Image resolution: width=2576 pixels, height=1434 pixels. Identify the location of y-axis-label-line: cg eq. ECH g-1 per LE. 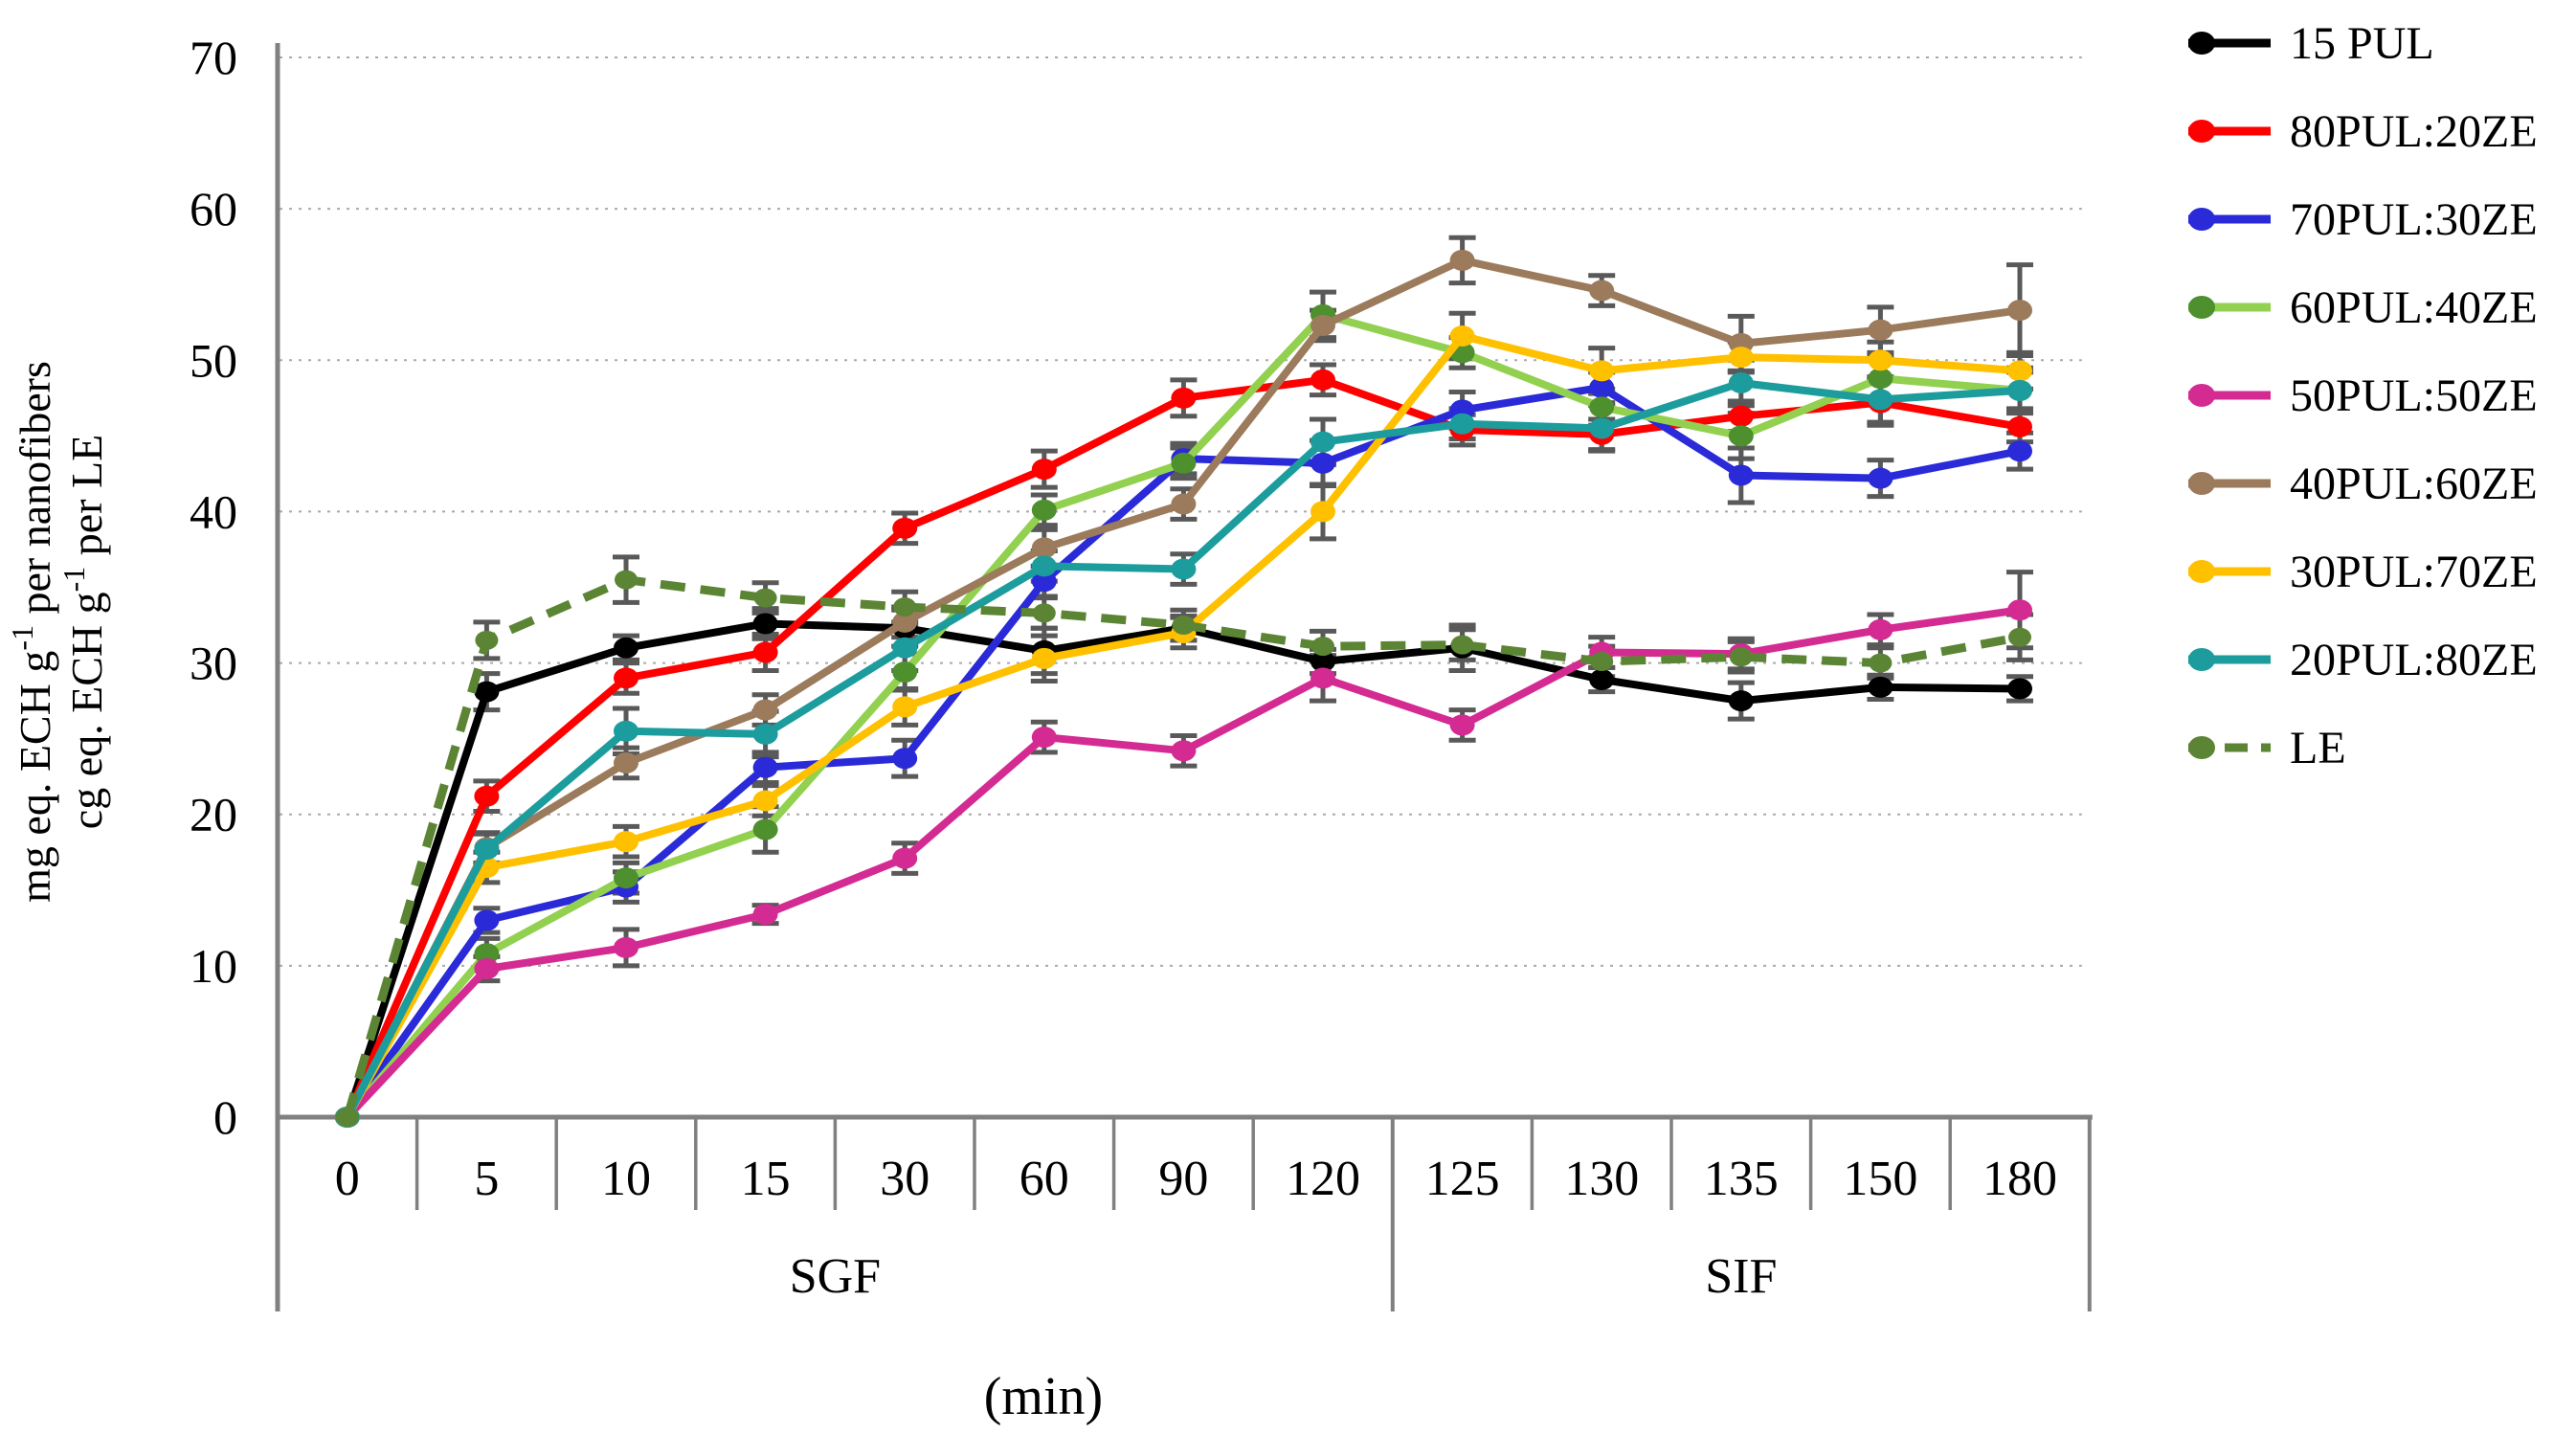
(84, 632).